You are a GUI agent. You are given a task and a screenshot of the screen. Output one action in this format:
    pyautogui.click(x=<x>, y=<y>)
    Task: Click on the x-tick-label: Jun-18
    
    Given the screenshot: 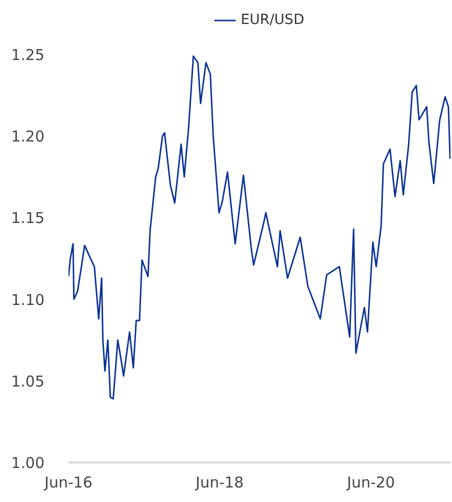 What is the action you would take?
    pyautogui.click(x=219, y=483)
    